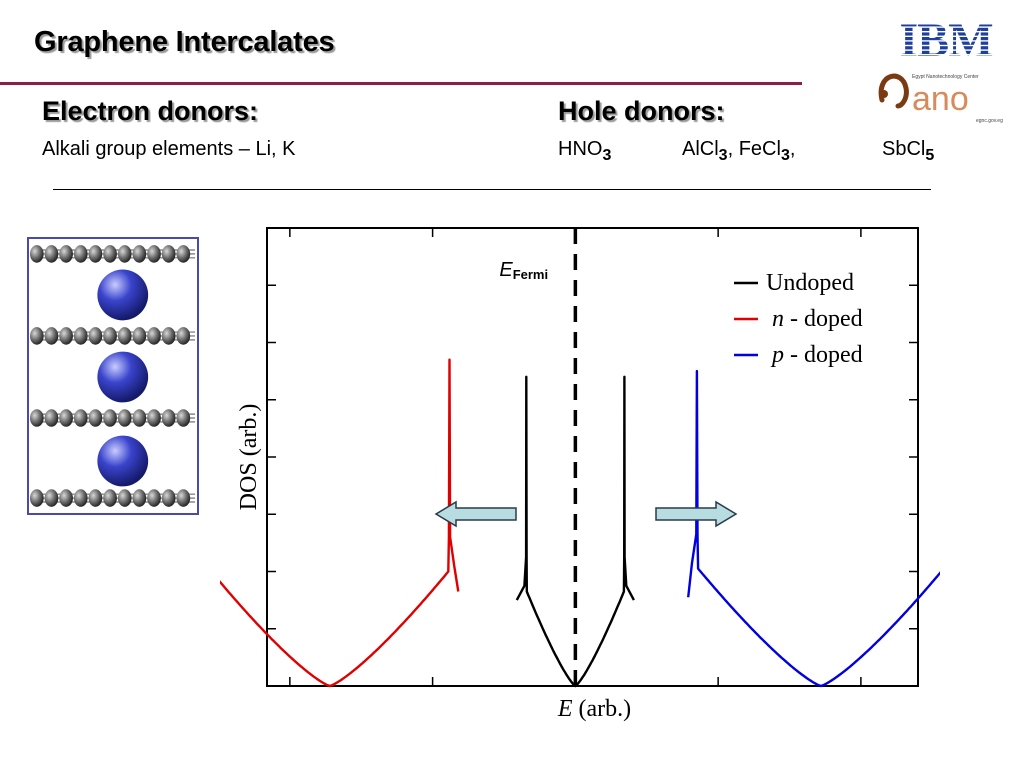 Image resolution: width=1024 pixels, height=768 pixels. I want to click on hole-donor-hno3: HNO3, so click(585, 151).